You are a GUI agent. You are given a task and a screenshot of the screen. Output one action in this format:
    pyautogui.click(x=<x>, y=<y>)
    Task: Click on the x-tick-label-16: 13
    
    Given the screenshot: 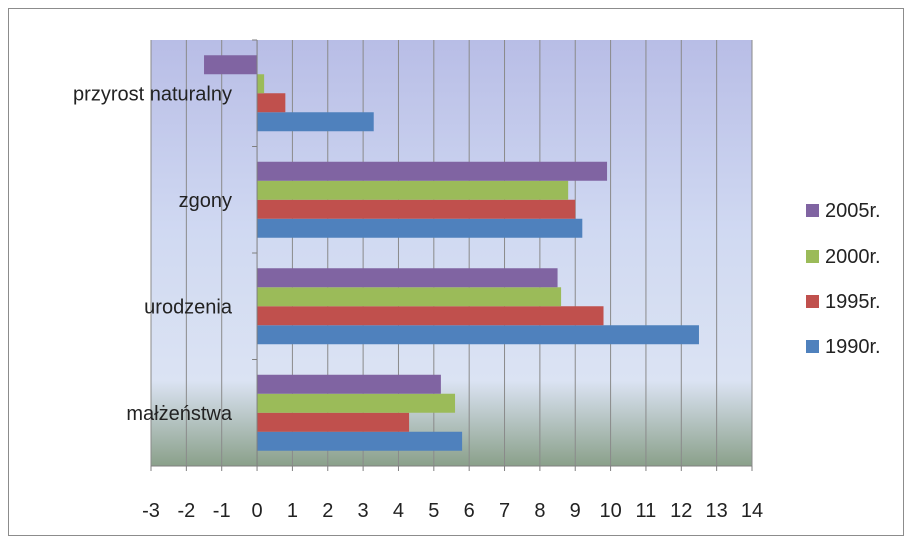 What is the action you would take?
    pyautogui.click(x=717, y=511)
    